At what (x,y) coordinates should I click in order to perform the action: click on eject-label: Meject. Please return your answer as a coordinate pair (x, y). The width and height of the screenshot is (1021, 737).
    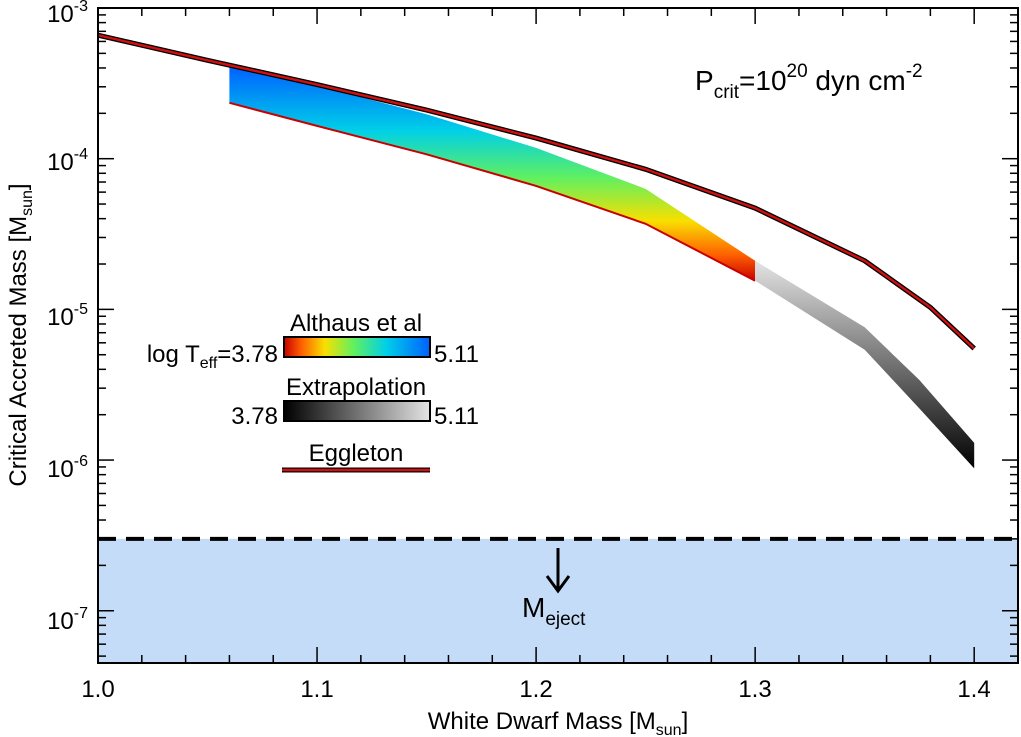
    Looking at the image, I should click on (554, 611).